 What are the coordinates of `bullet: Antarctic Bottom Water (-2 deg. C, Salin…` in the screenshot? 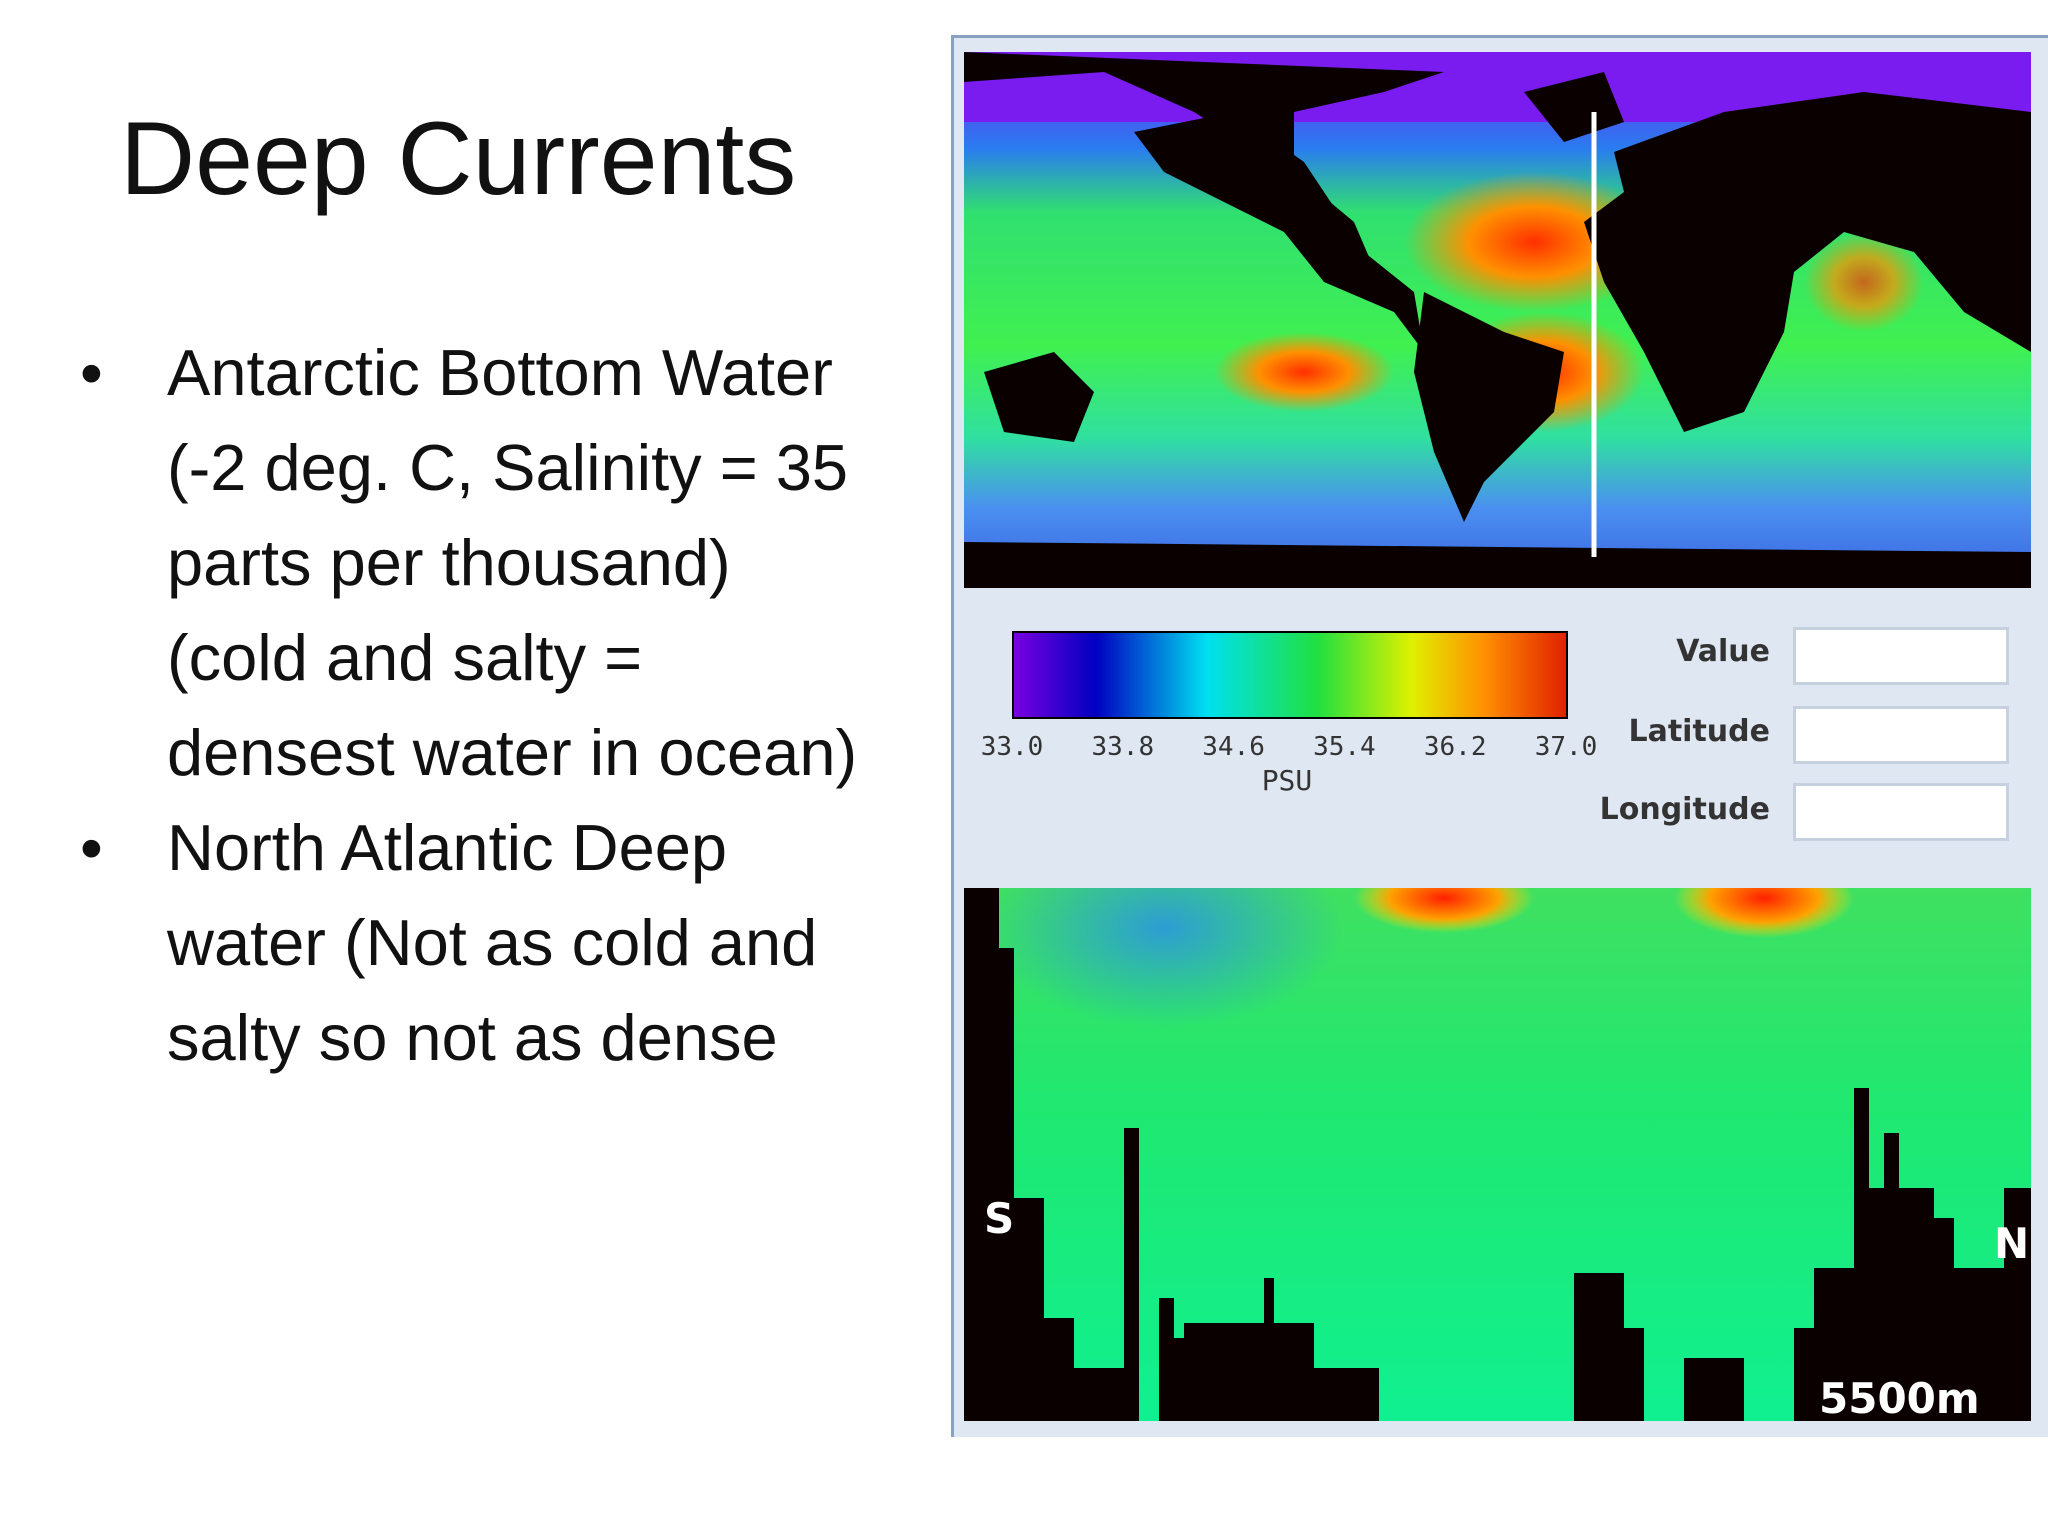 It's located at (480, 562).